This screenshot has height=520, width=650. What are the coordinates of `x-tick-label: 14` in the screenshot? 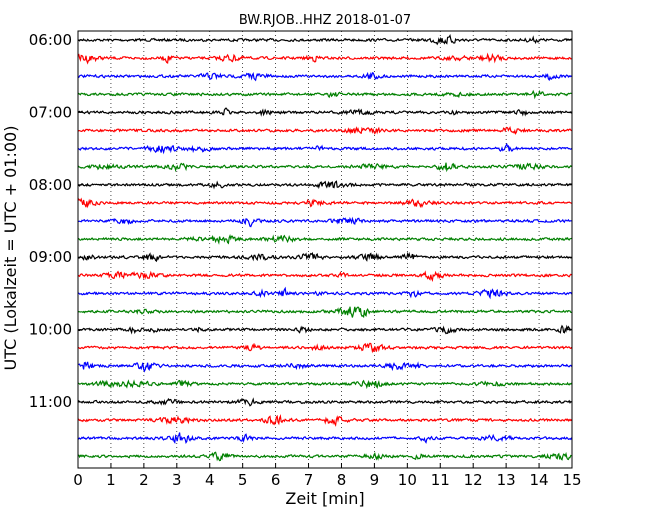 It's located at (539, 480).